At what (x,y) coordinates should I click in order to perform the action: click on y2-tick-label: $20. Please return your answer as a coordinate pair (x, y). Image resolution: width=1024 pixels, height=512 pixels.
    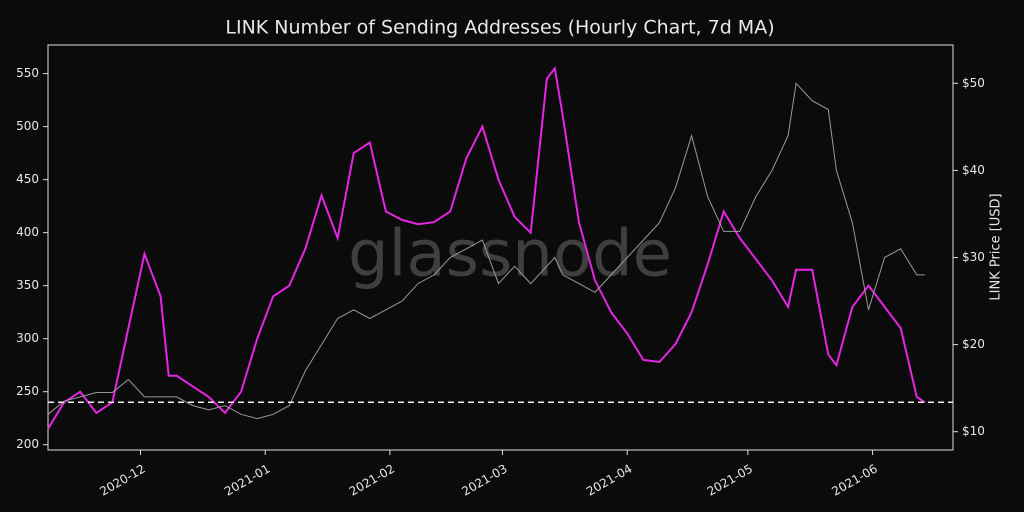
    Looking at the image, I should click on (973, 344).